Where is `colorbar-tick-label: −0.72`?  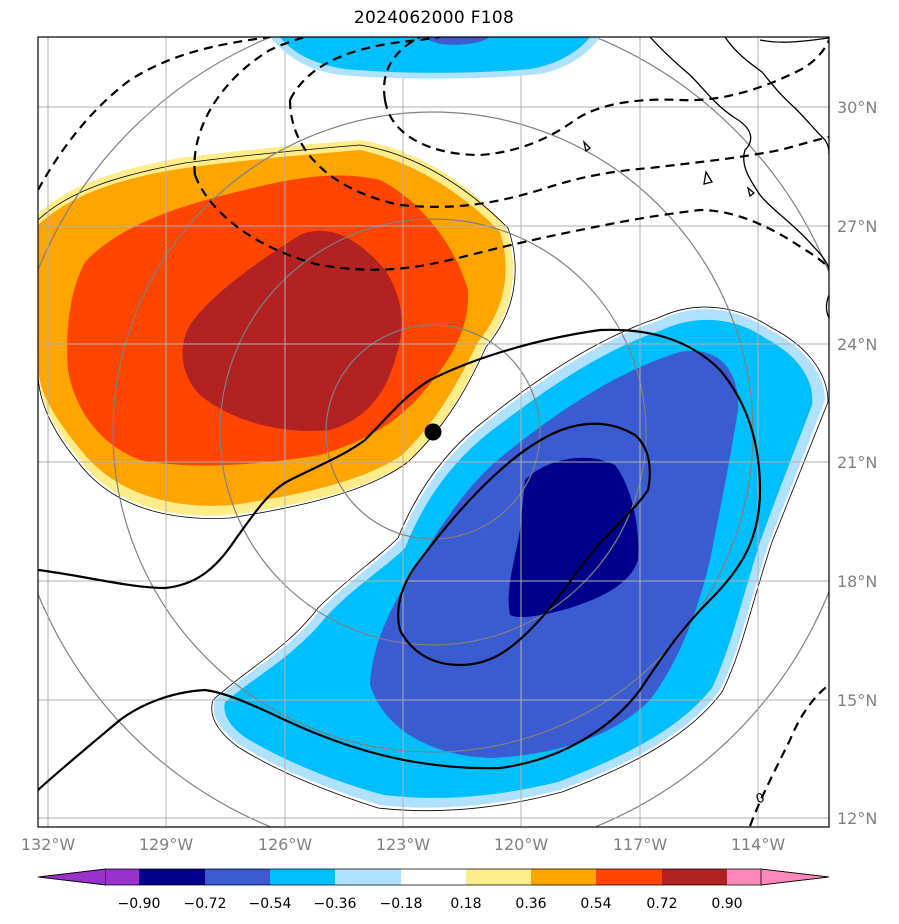
colorbar-tick-label: −0.72 is located at coordinates (205, 904).